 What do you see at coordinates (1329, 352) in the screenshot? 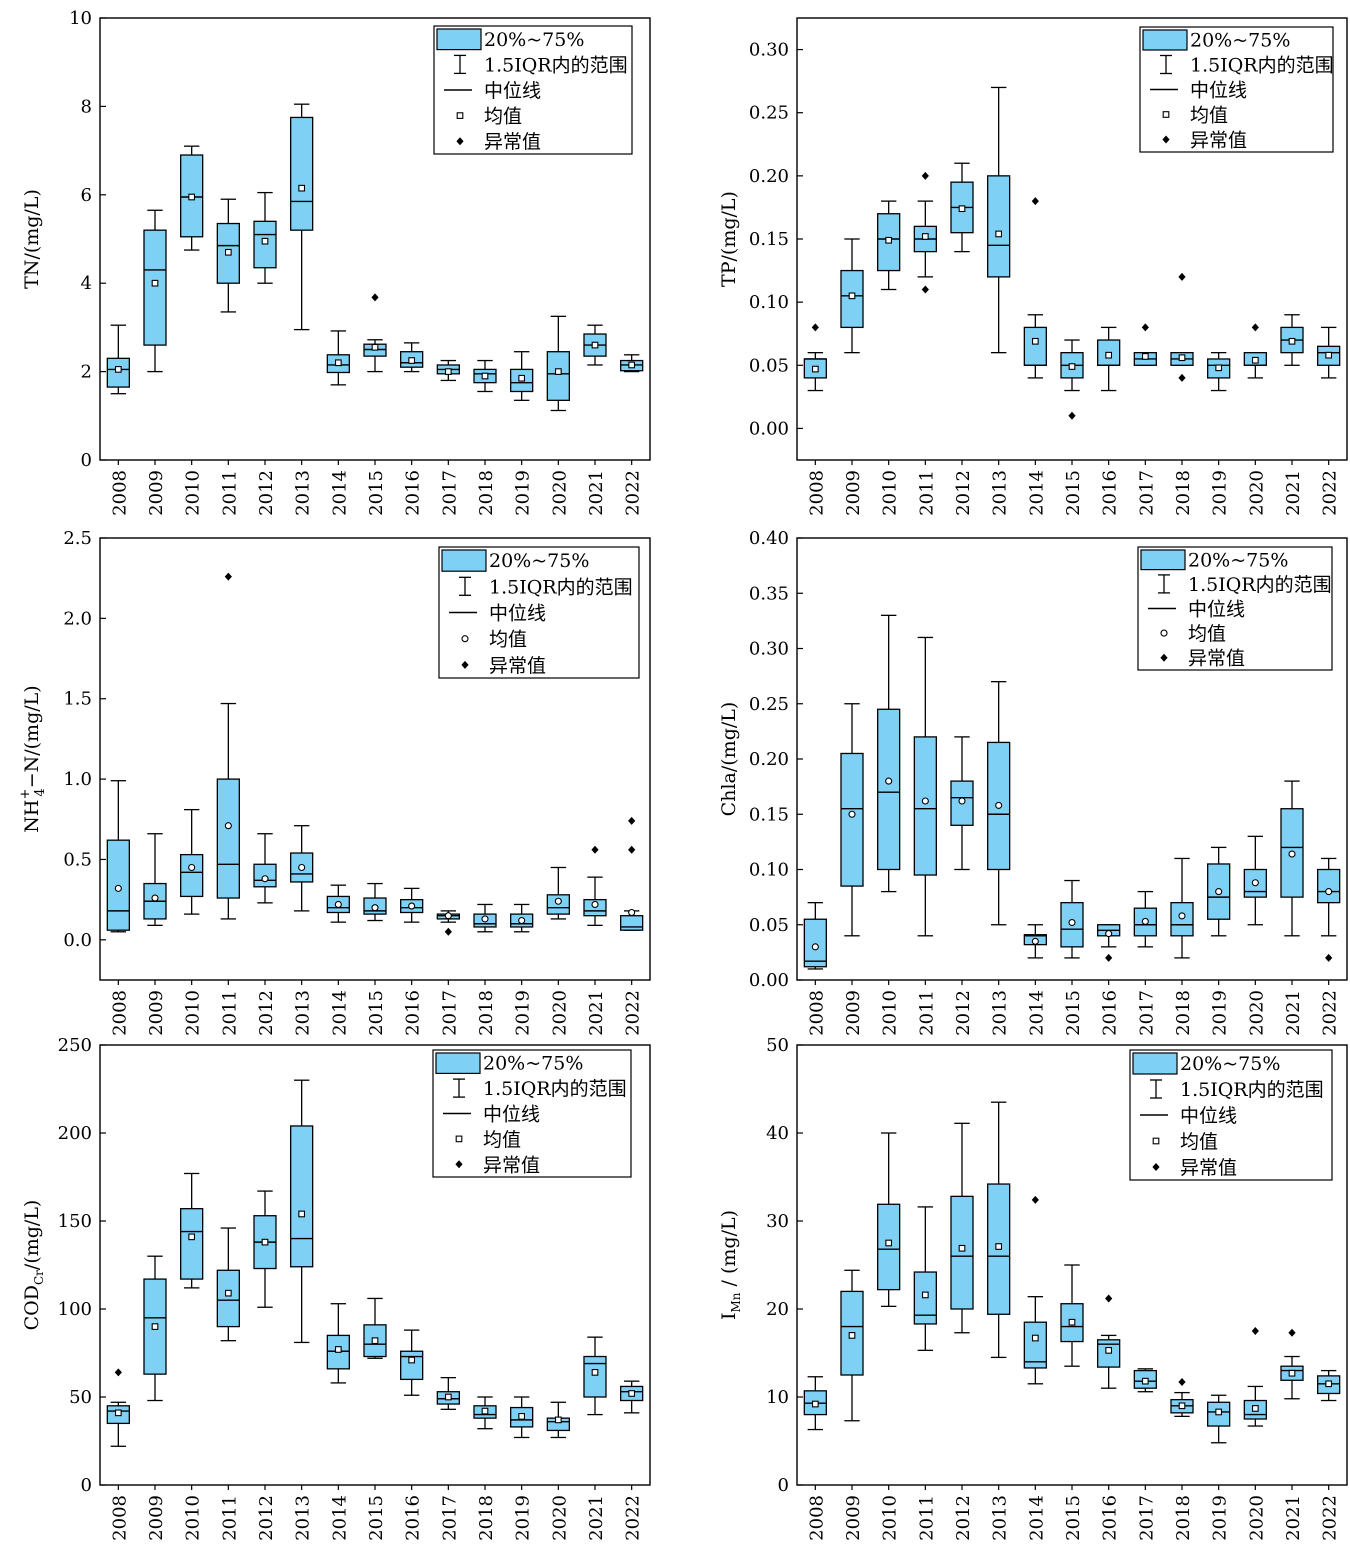
I see `box-2022` at bounding box center [1329, 352].